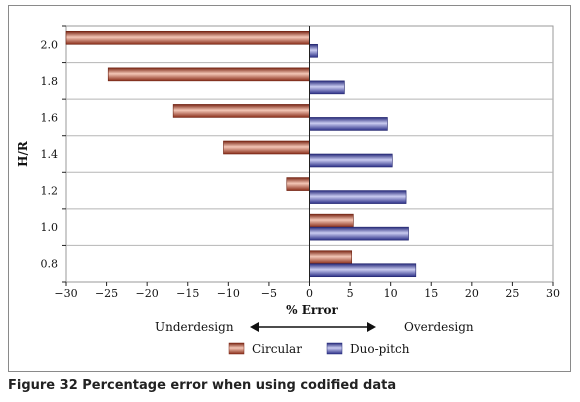  Describe the element at coordinates (50, 154) in the screenshot. I see `y-tick-label: 1.4` at that location.